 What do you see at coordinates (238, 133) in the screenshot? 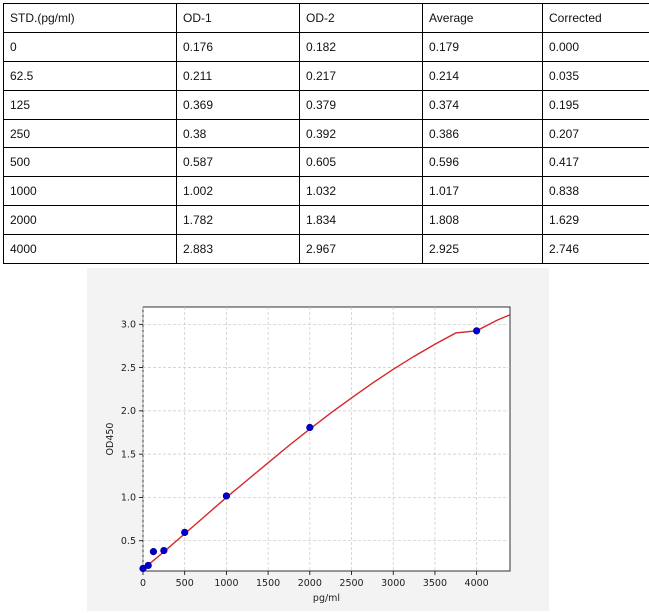
I see `table-cell: 0.38` at bounding box center [238, 133].